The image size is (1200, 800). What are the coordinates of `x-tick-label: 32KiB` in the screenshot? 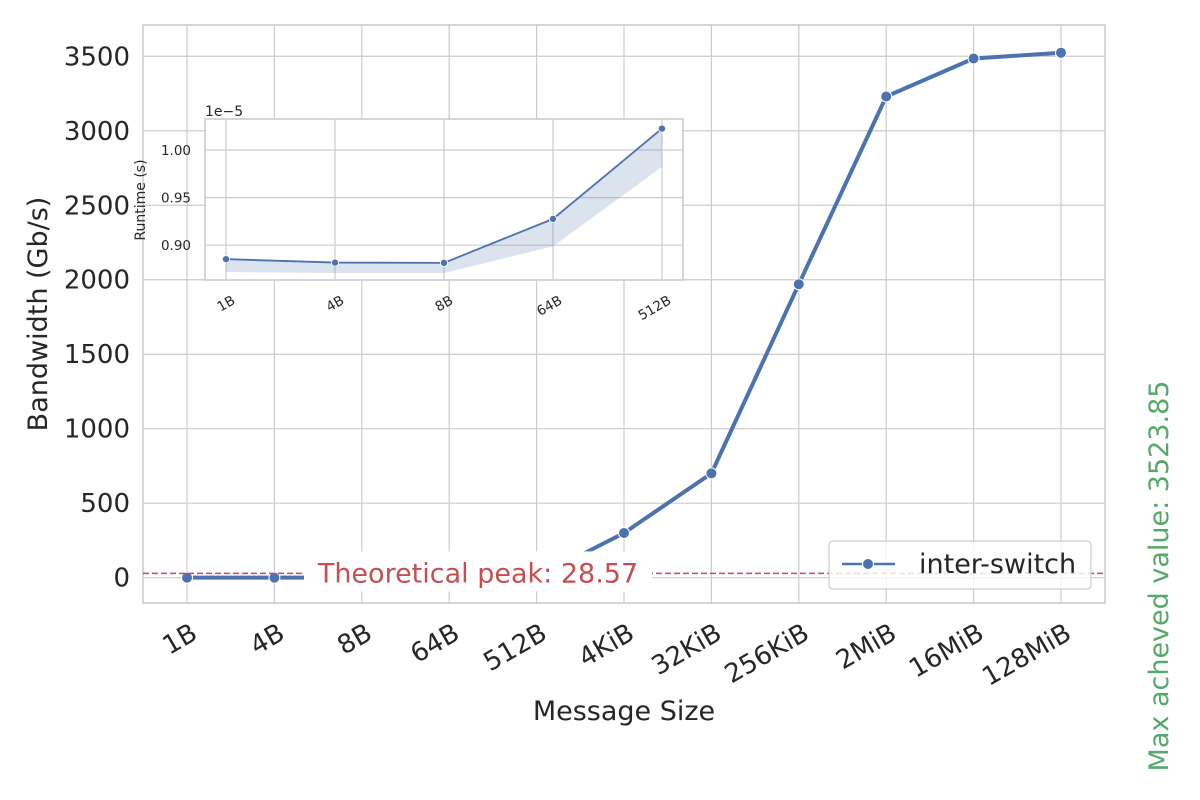 It's located at (687, 650).